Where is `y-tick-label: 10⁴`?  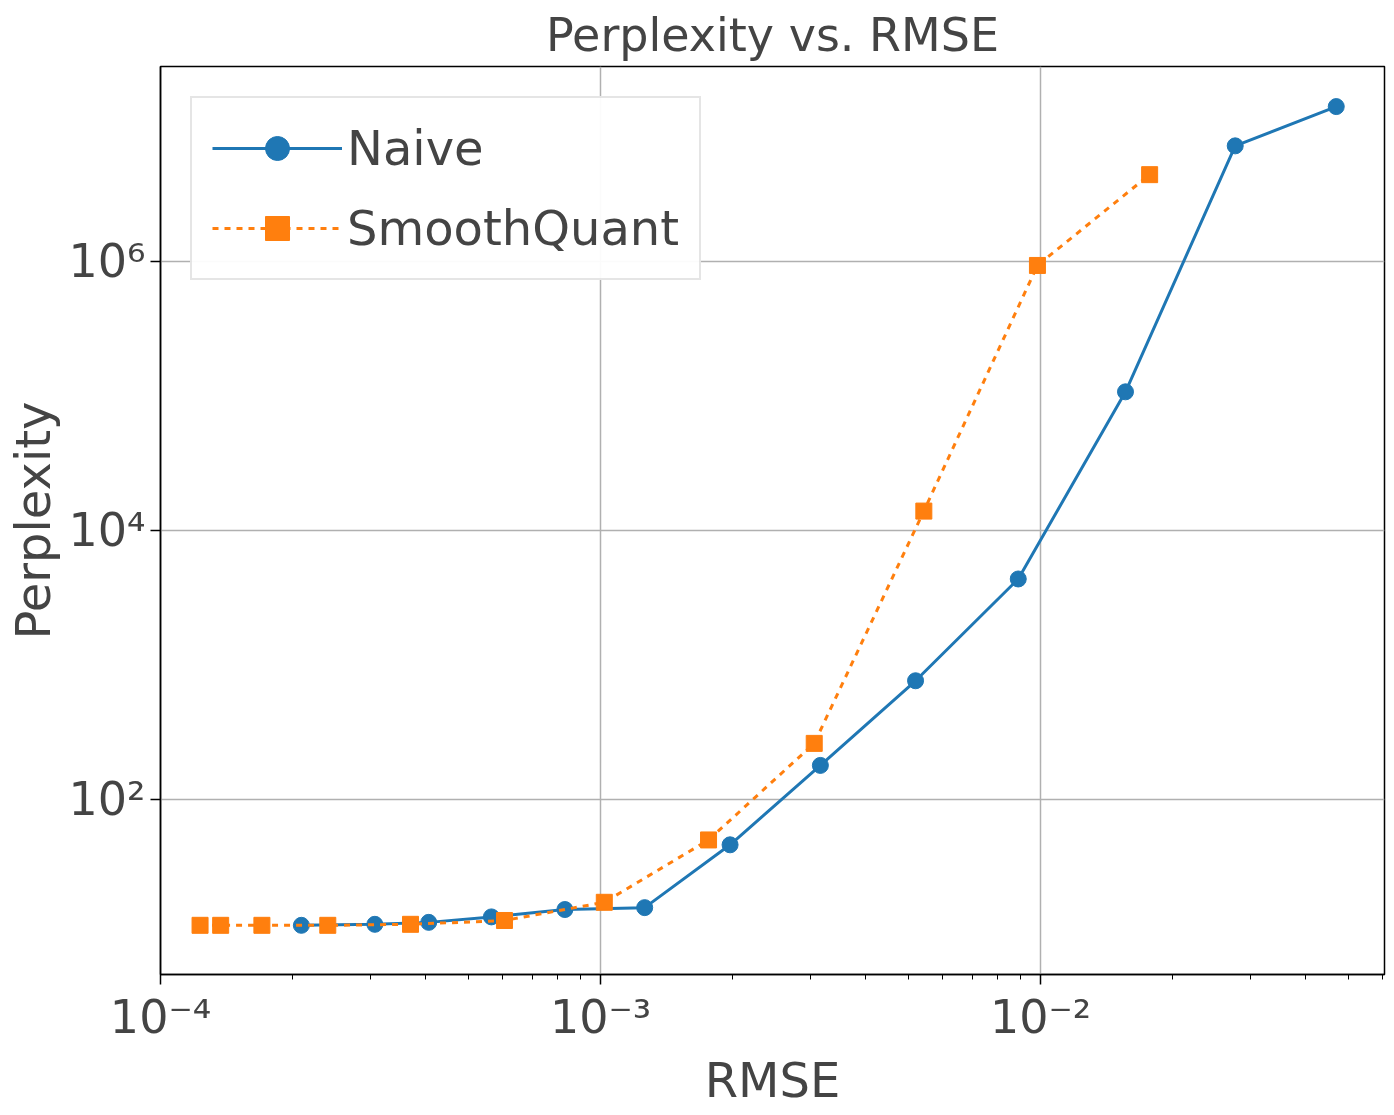 y-tick-label: 10⁴ is located at coordinates (107, 530).